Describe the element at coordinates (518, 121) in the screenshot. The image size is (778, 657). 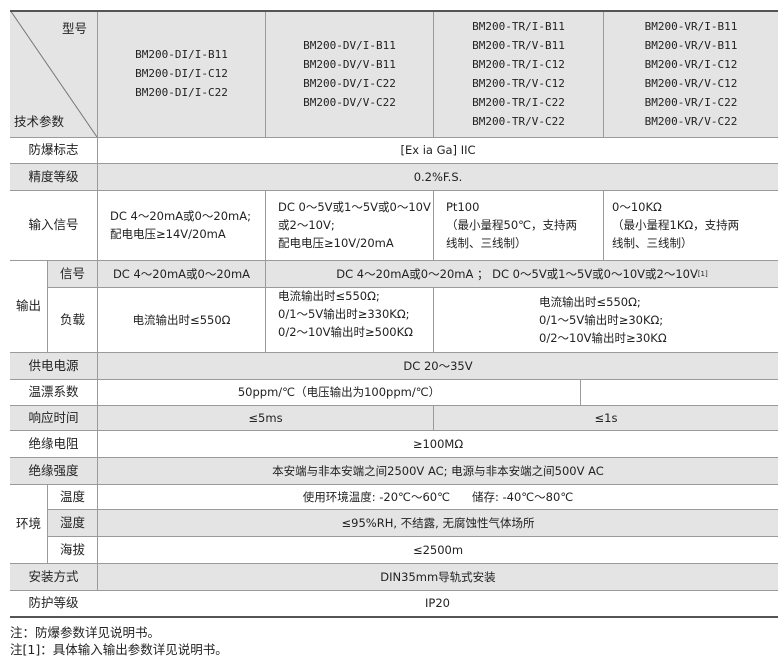
I see `model-name: BM200-TR/V-C22` at that location.